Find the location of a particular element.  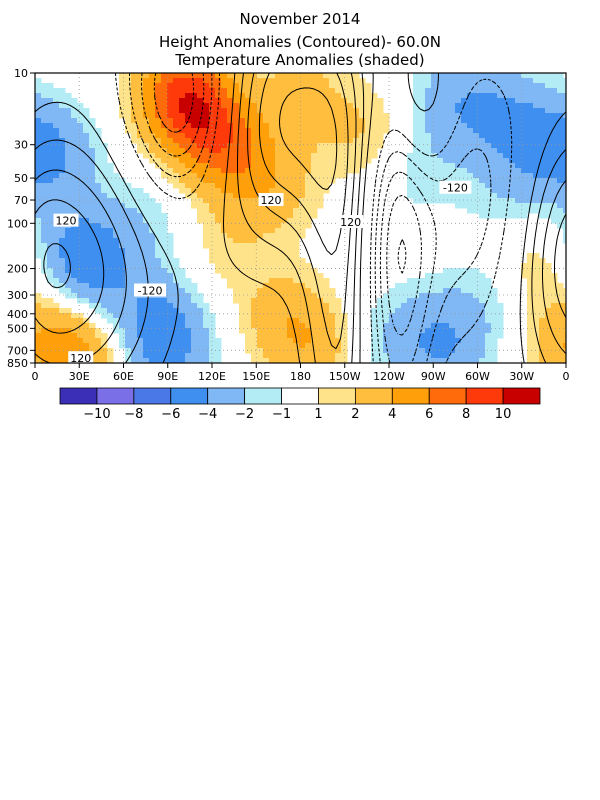

y-tick-label: 50 is located at coordinates (21, 178).